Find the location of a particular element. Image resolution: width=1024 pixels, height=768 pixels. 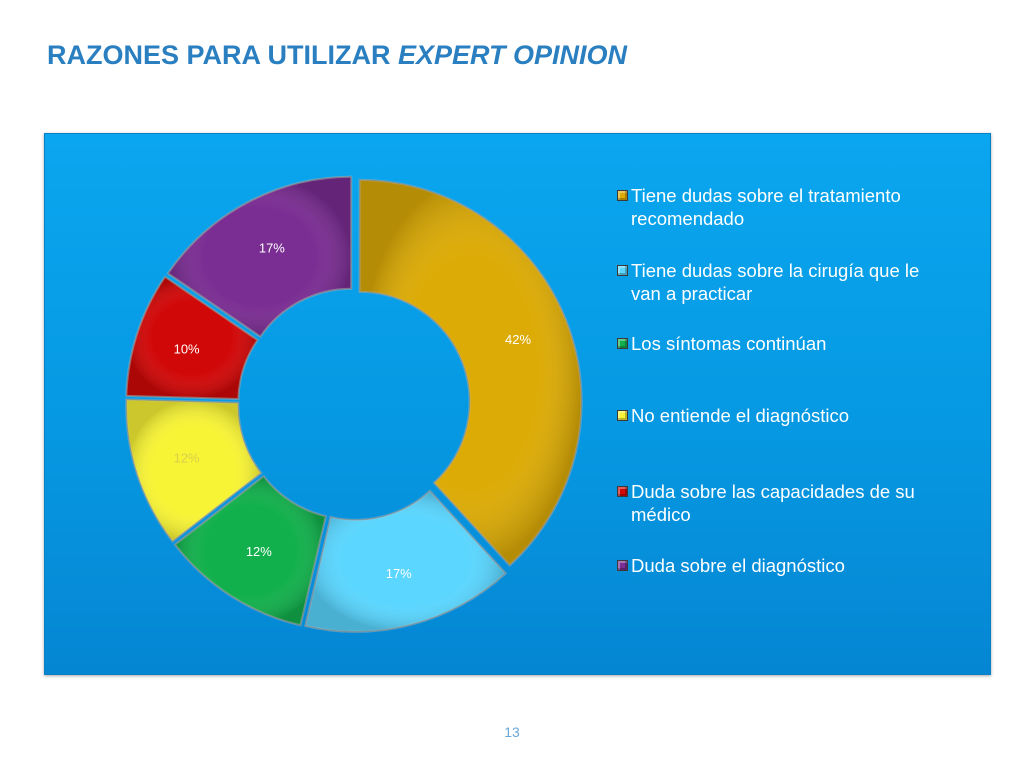

page-number: 13 is located at coordinates (512, 732).